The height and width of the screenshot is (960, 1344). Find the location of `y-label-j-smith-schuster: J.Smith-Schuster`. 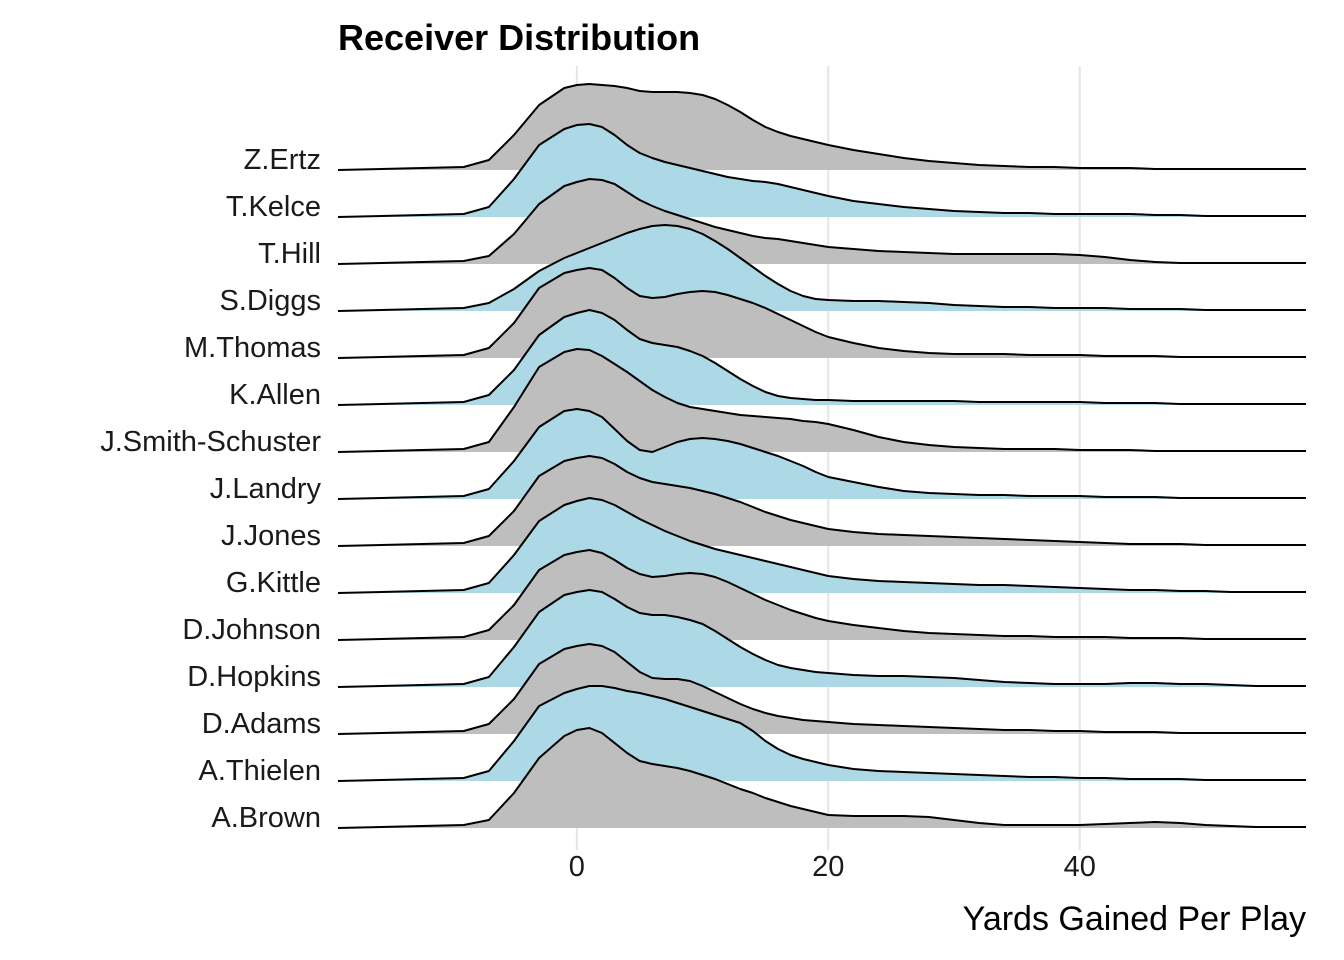

y-label-j-smith-schuster: J.Smith-Schuster is located at coordinates (210, 442).